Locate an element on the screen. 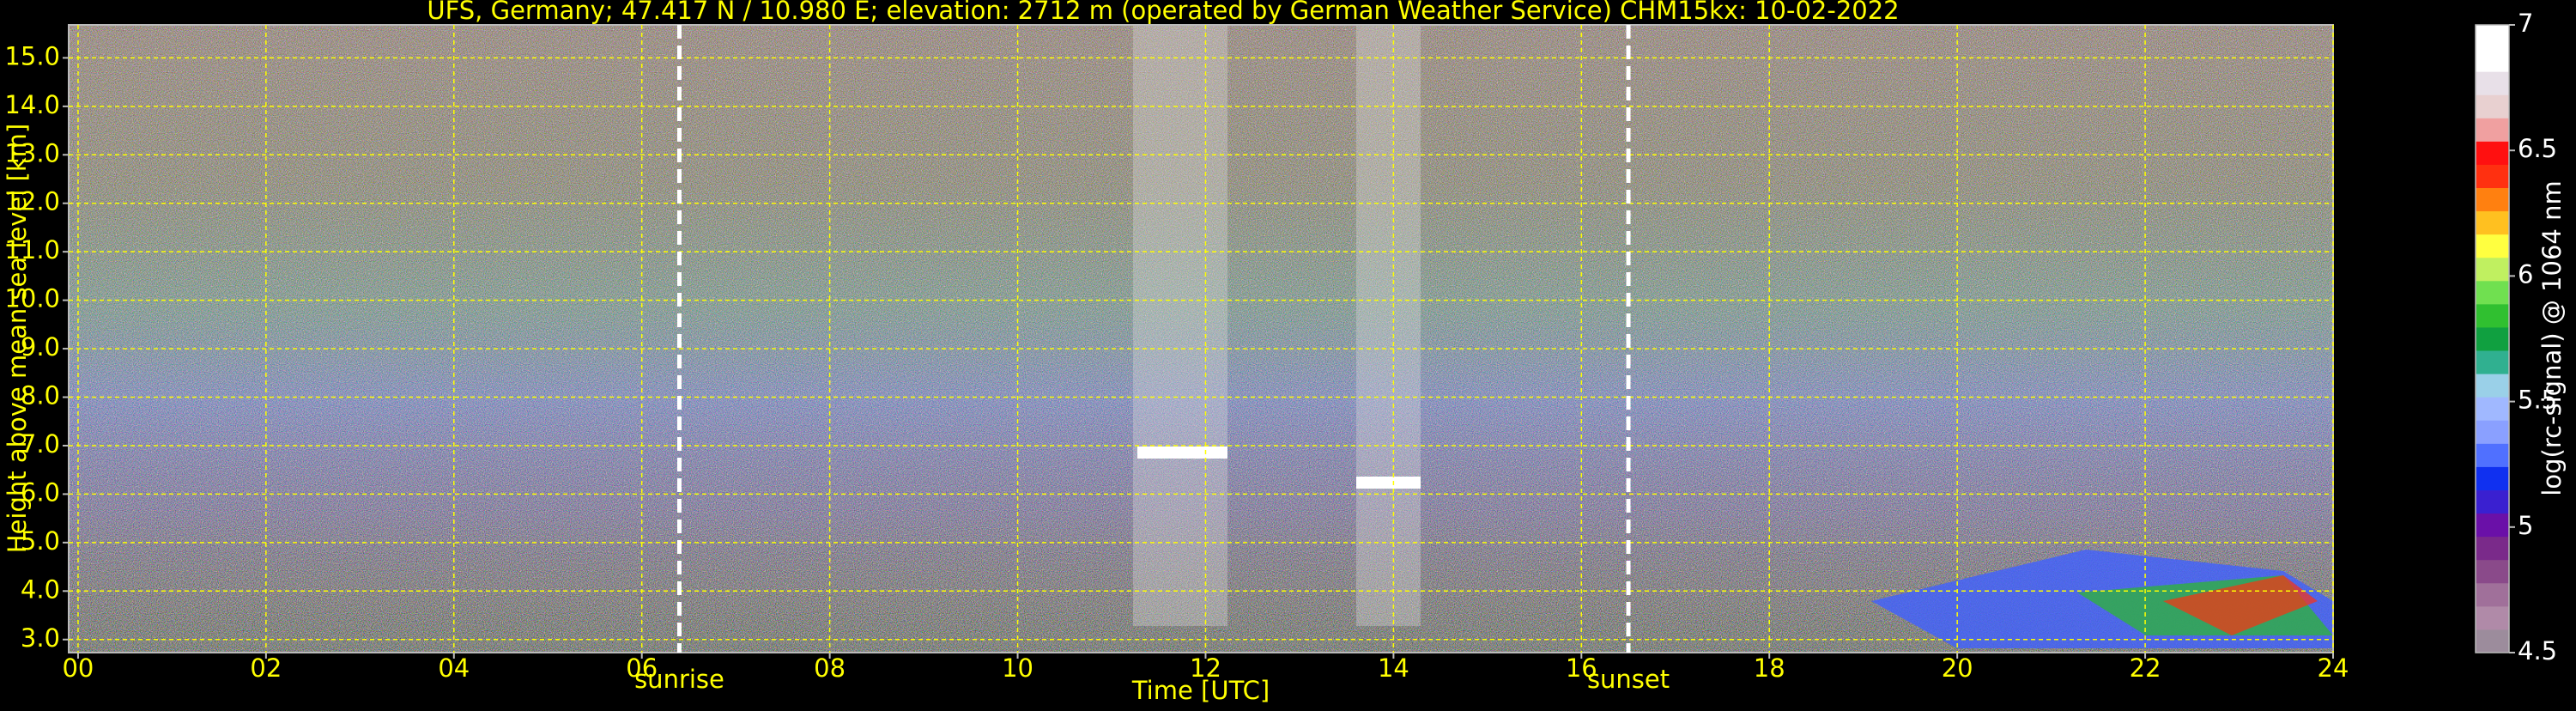 The image size is (2576, 711). aerosol-layer is located at coordinates (2240, 605).